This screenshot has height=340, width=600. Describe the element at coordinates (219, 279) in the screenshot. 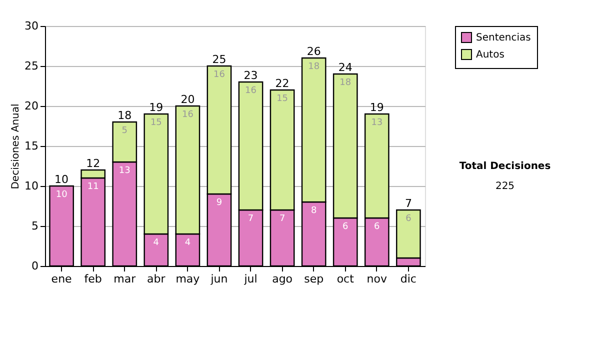

I see `x-tick-label: jun` at that location.